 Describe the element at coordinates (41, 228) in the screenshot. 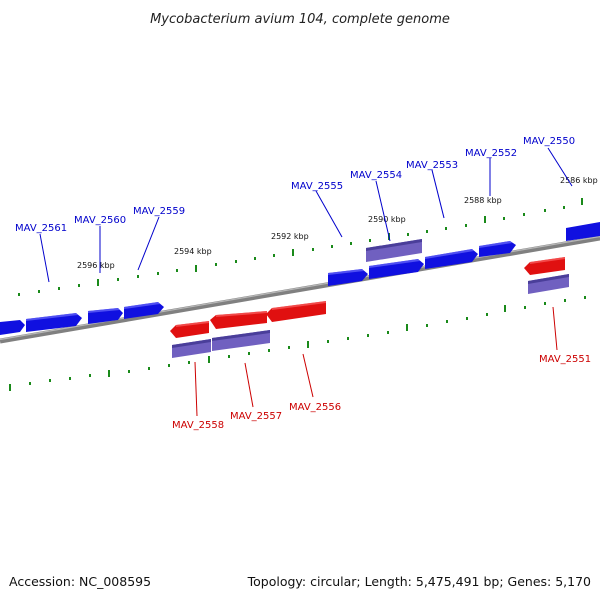

I see `gene-label-mav-2561: MAV_2561` at that location.